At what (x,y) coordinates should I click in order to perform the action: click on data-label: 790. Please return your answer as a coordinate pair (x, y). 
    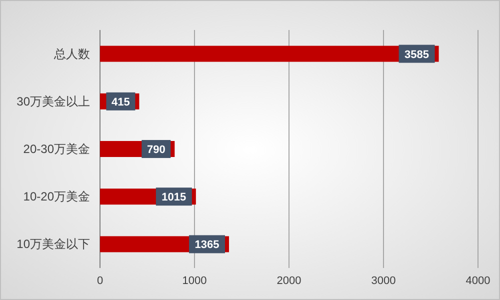
    Looking at the image, I should click on (156, 150).